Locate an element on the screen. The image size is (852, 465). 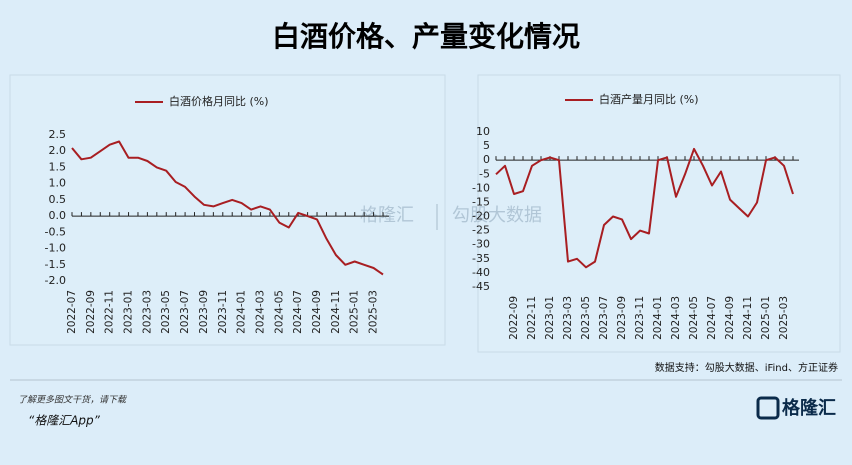
y-tick-label: -15 is located at coordinates (481, 201).